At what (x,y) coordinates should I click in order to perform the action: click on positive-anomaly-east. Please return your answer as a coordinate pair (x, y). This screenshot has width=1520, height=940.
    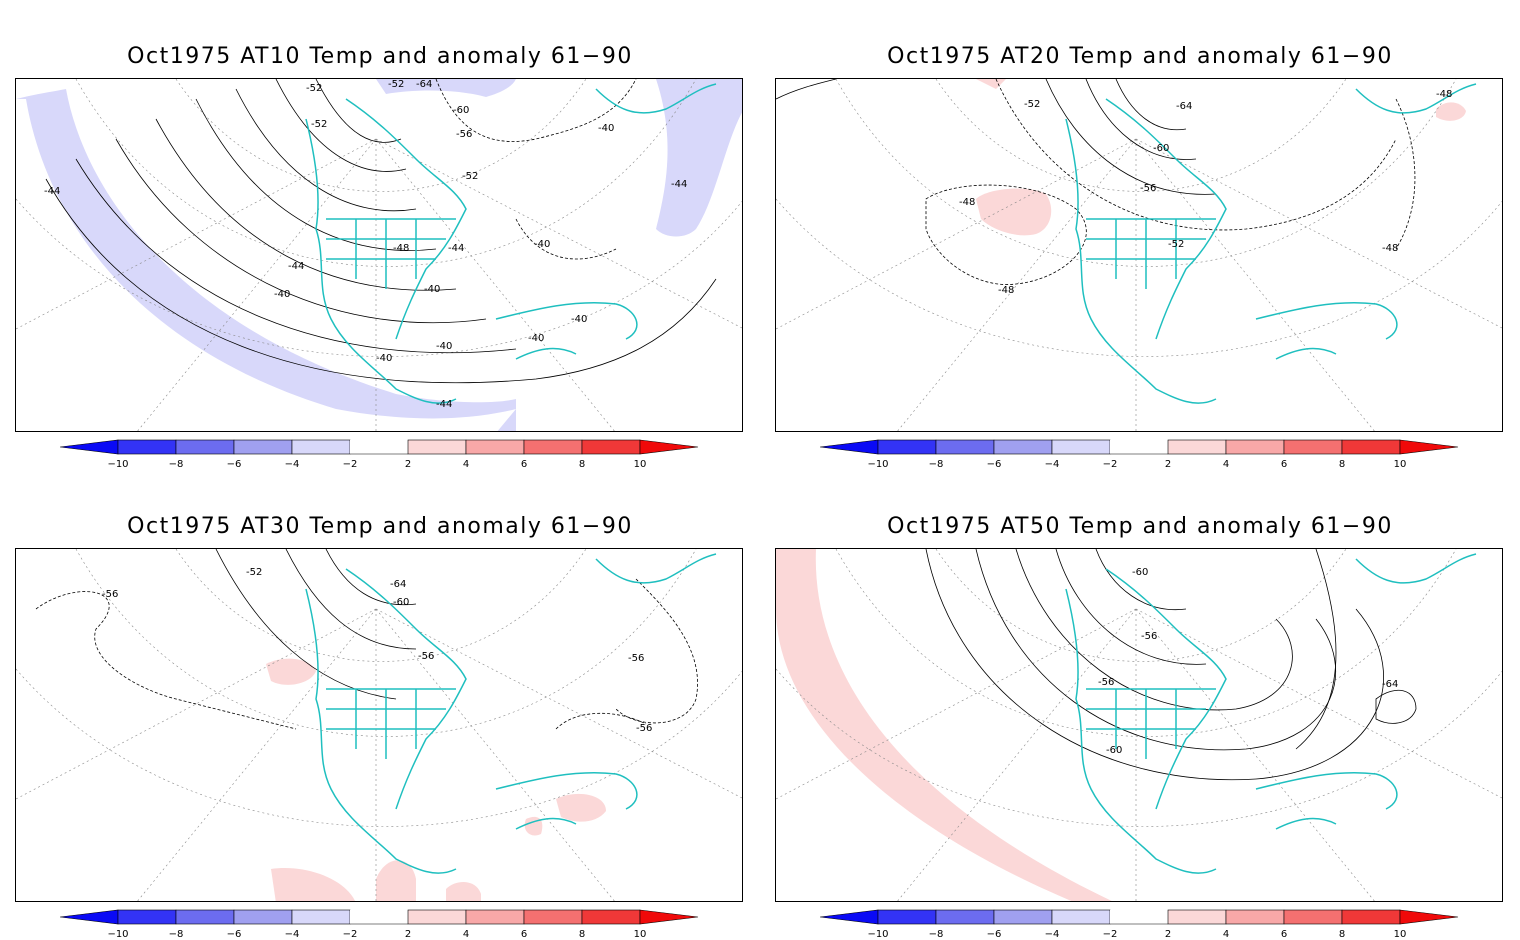
    Looking at the image, I should click on (1451, 111).